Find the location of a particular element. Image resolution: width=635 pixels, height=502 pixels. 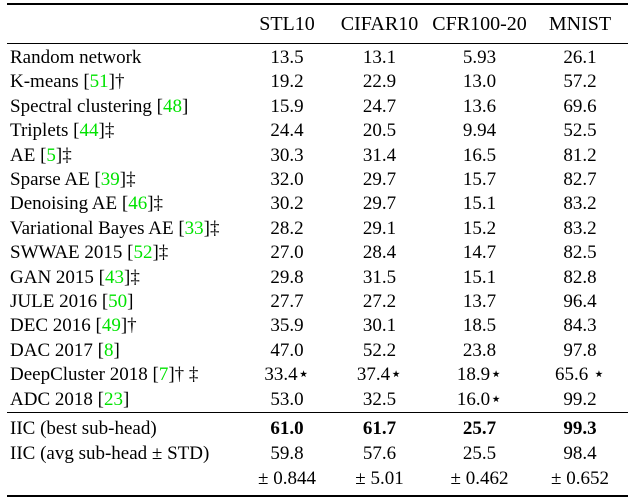

column-header-mnist: MNIST is located at coordinates (580, 23).